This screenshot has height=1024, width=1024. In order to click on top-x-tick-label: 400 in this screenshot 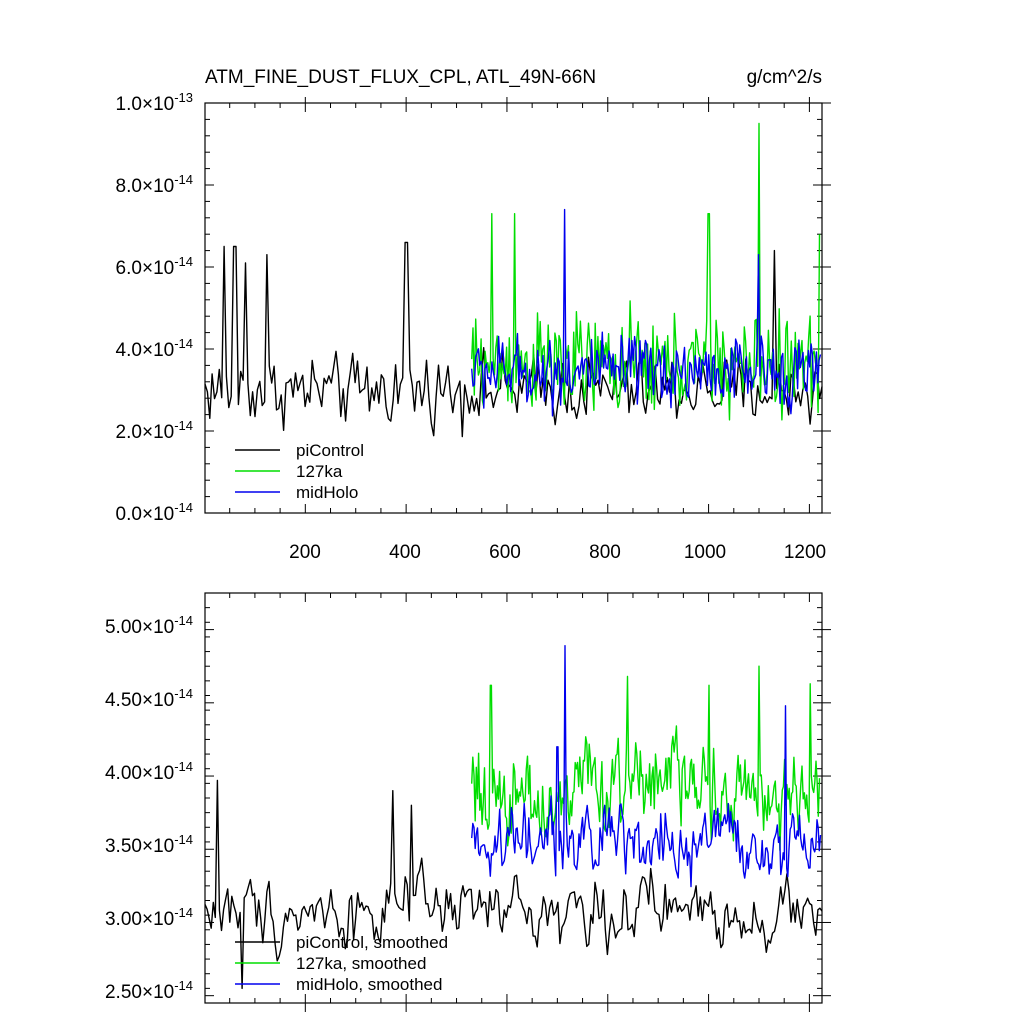, I will do `click(405, 552)`.